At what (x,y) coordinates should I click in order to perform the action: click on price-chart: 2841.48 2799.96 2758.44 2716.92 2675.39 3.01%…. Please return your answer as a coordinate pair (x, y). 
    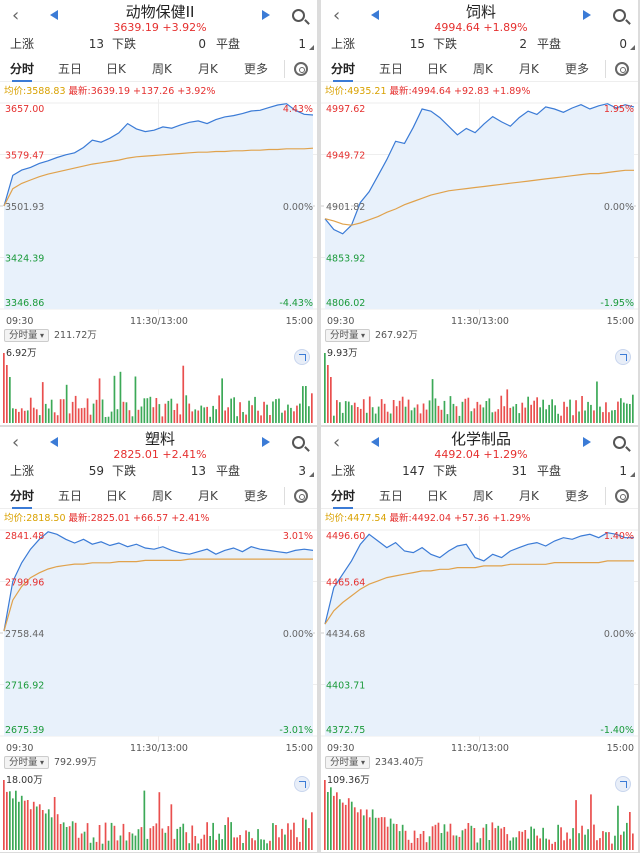
    Looking at the image, I should click on (158, 634).